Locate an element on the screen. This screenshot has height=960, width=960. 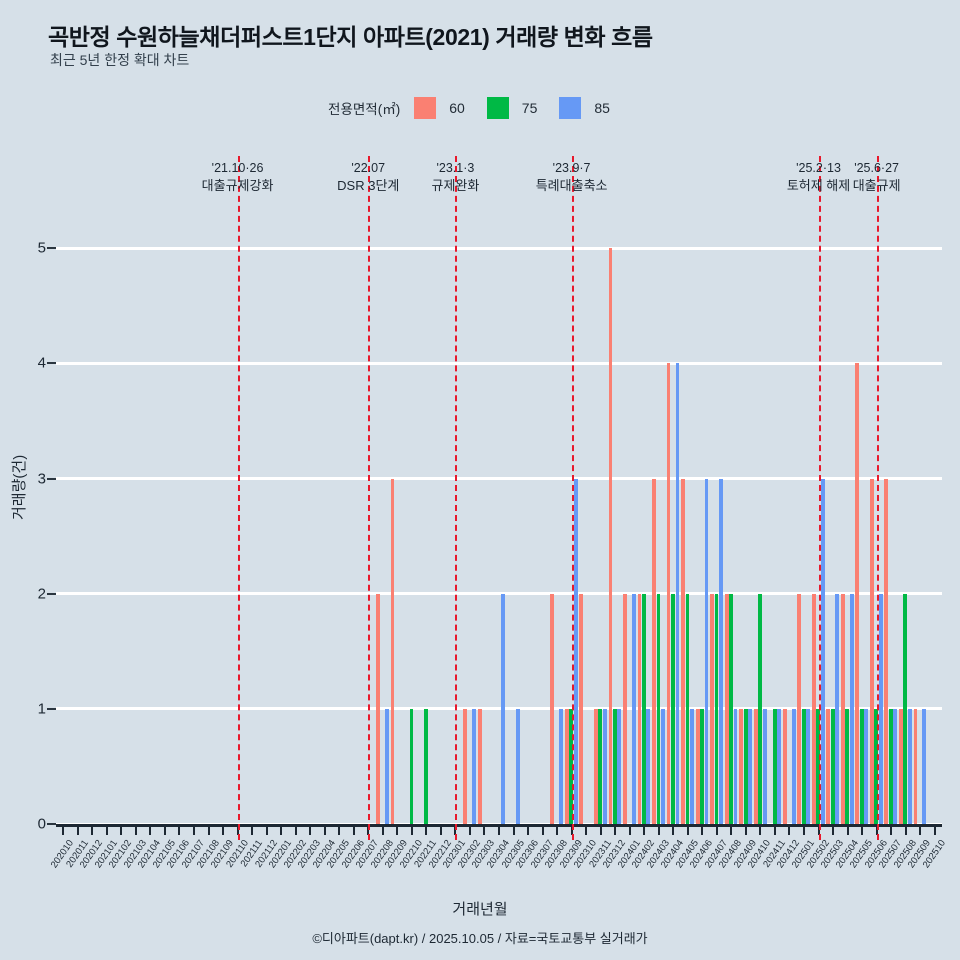
event-description: DSR 3단계 is located at coordinates (368, 185).